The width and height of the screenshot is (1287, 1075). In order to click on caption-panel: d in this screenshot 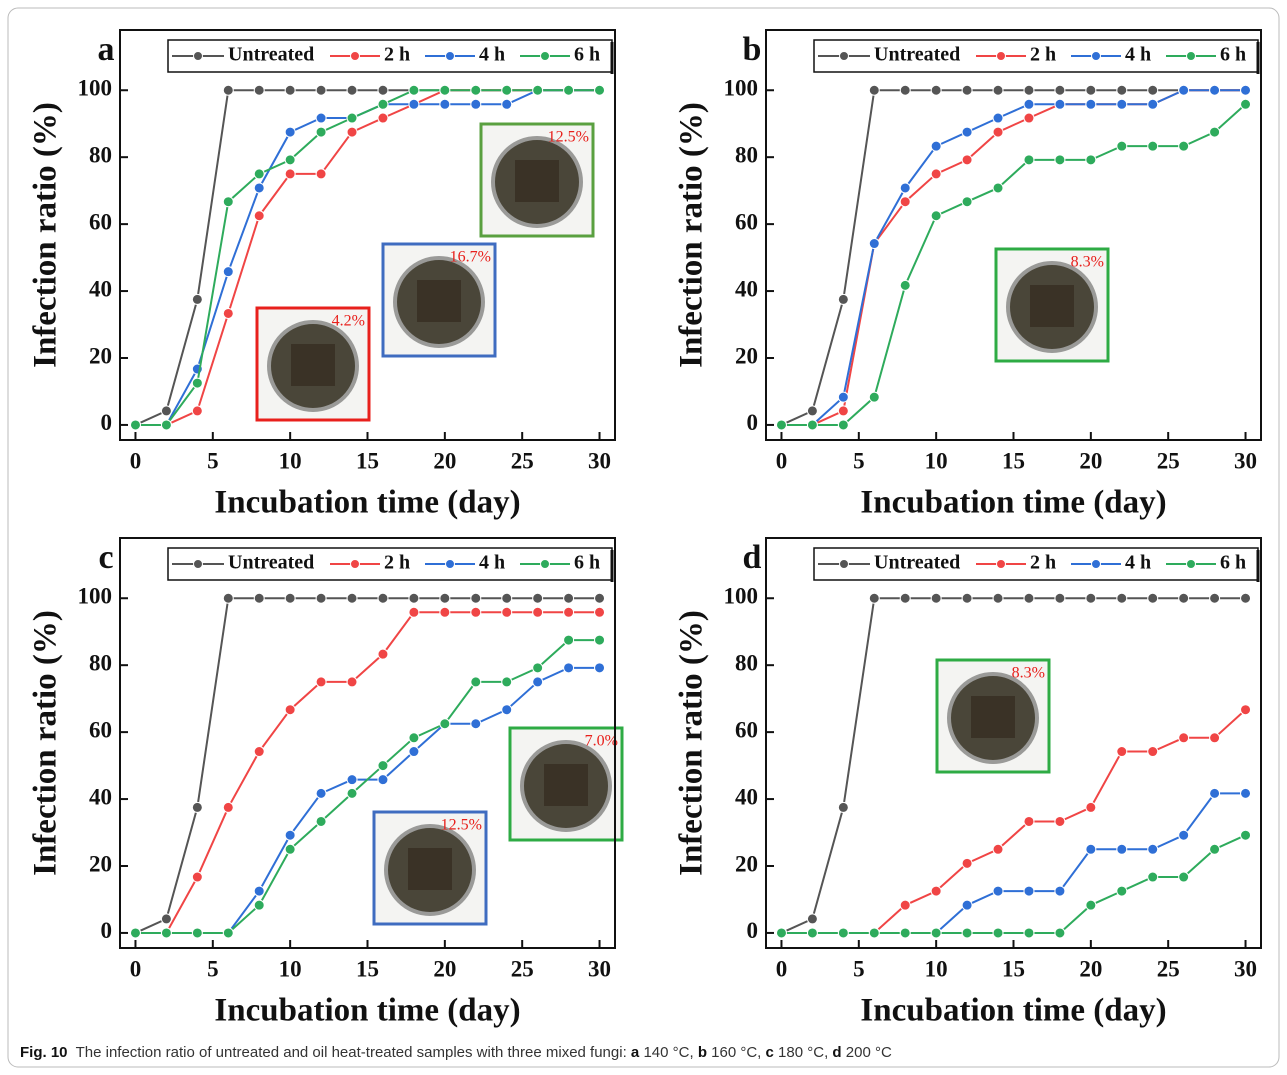, I will do `click(837, 1052)`.